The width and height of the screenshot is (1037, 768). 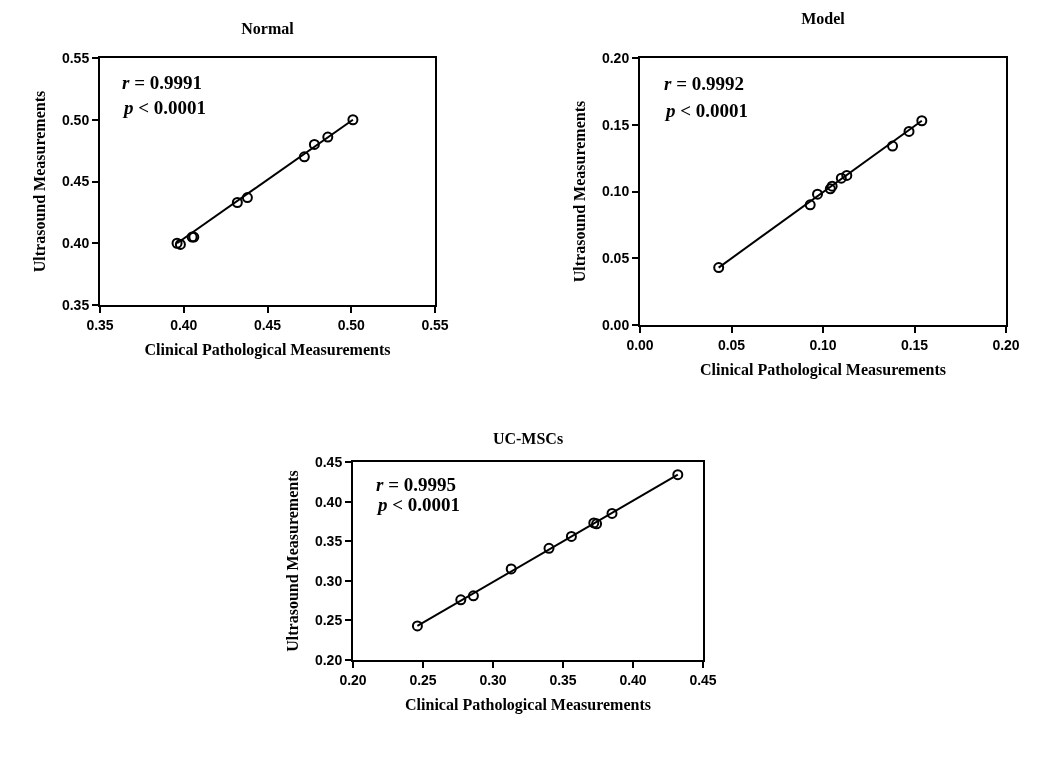 I want to click on y-tick-label: 0.30, so click(x=328, y=580).